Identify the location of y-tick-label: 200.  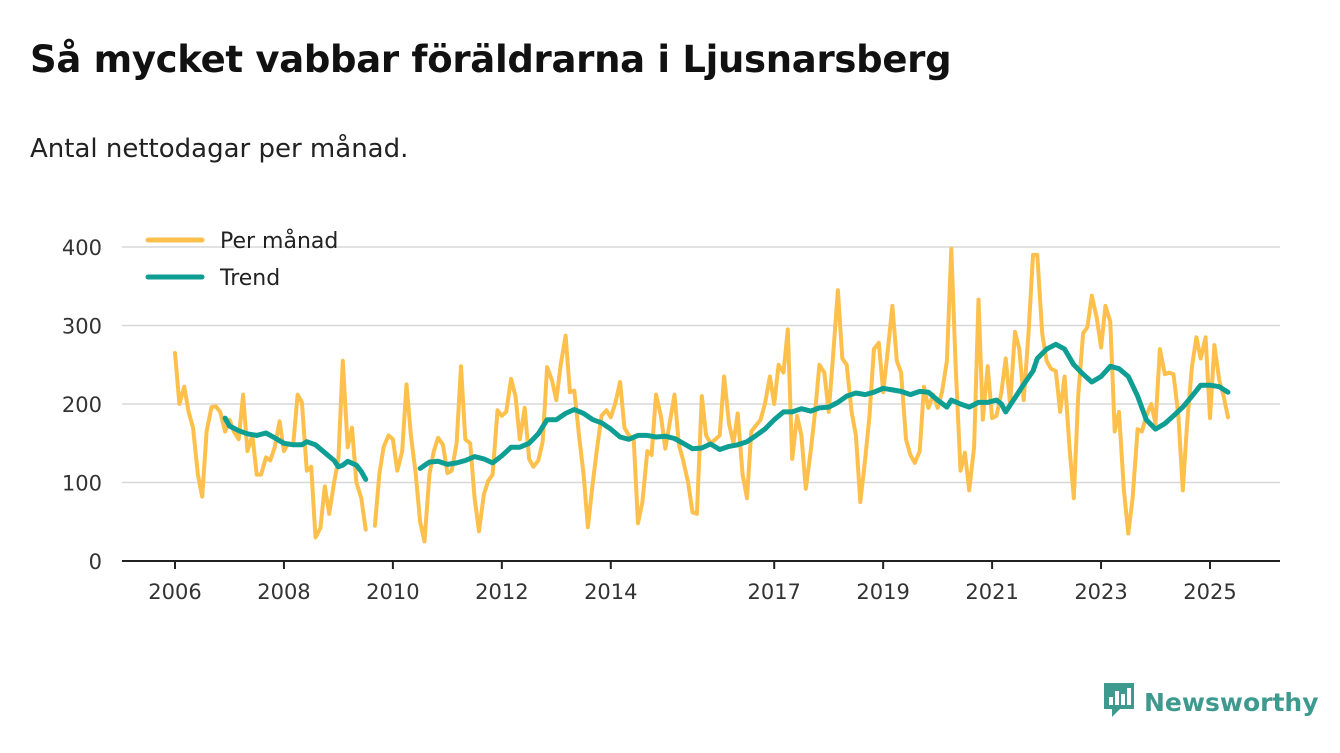
(82, 405).